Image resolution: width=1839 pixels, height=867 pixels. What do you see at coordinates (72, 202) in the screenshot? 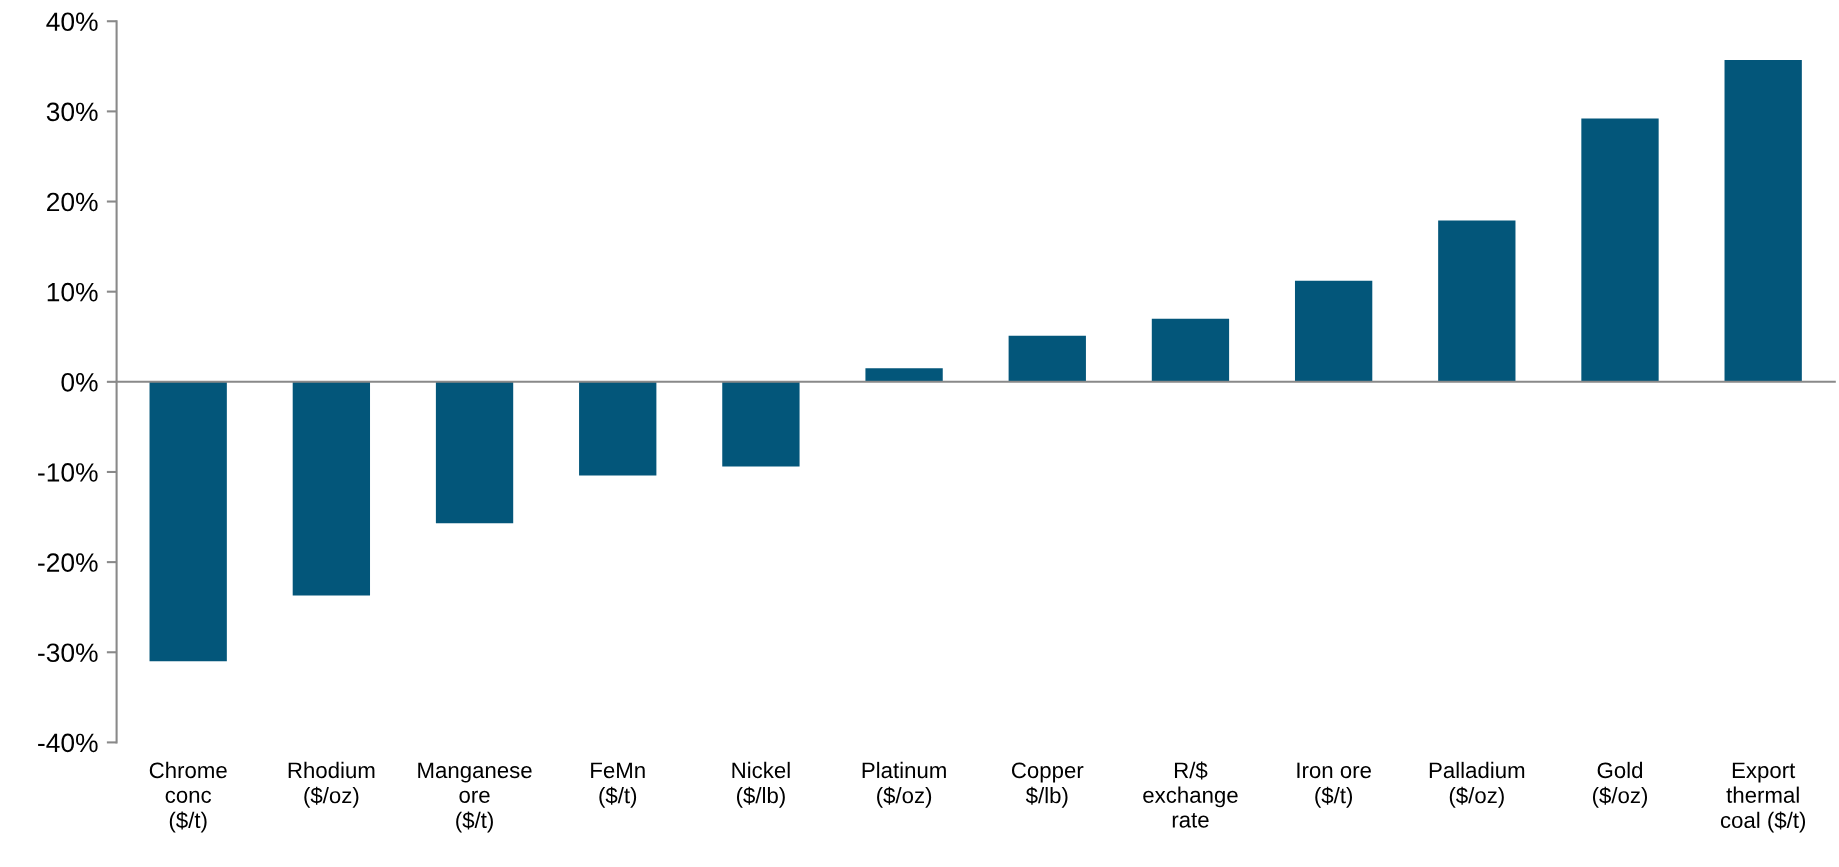
I see `y-tick-label: 20%` at bounding box center [72, 202].